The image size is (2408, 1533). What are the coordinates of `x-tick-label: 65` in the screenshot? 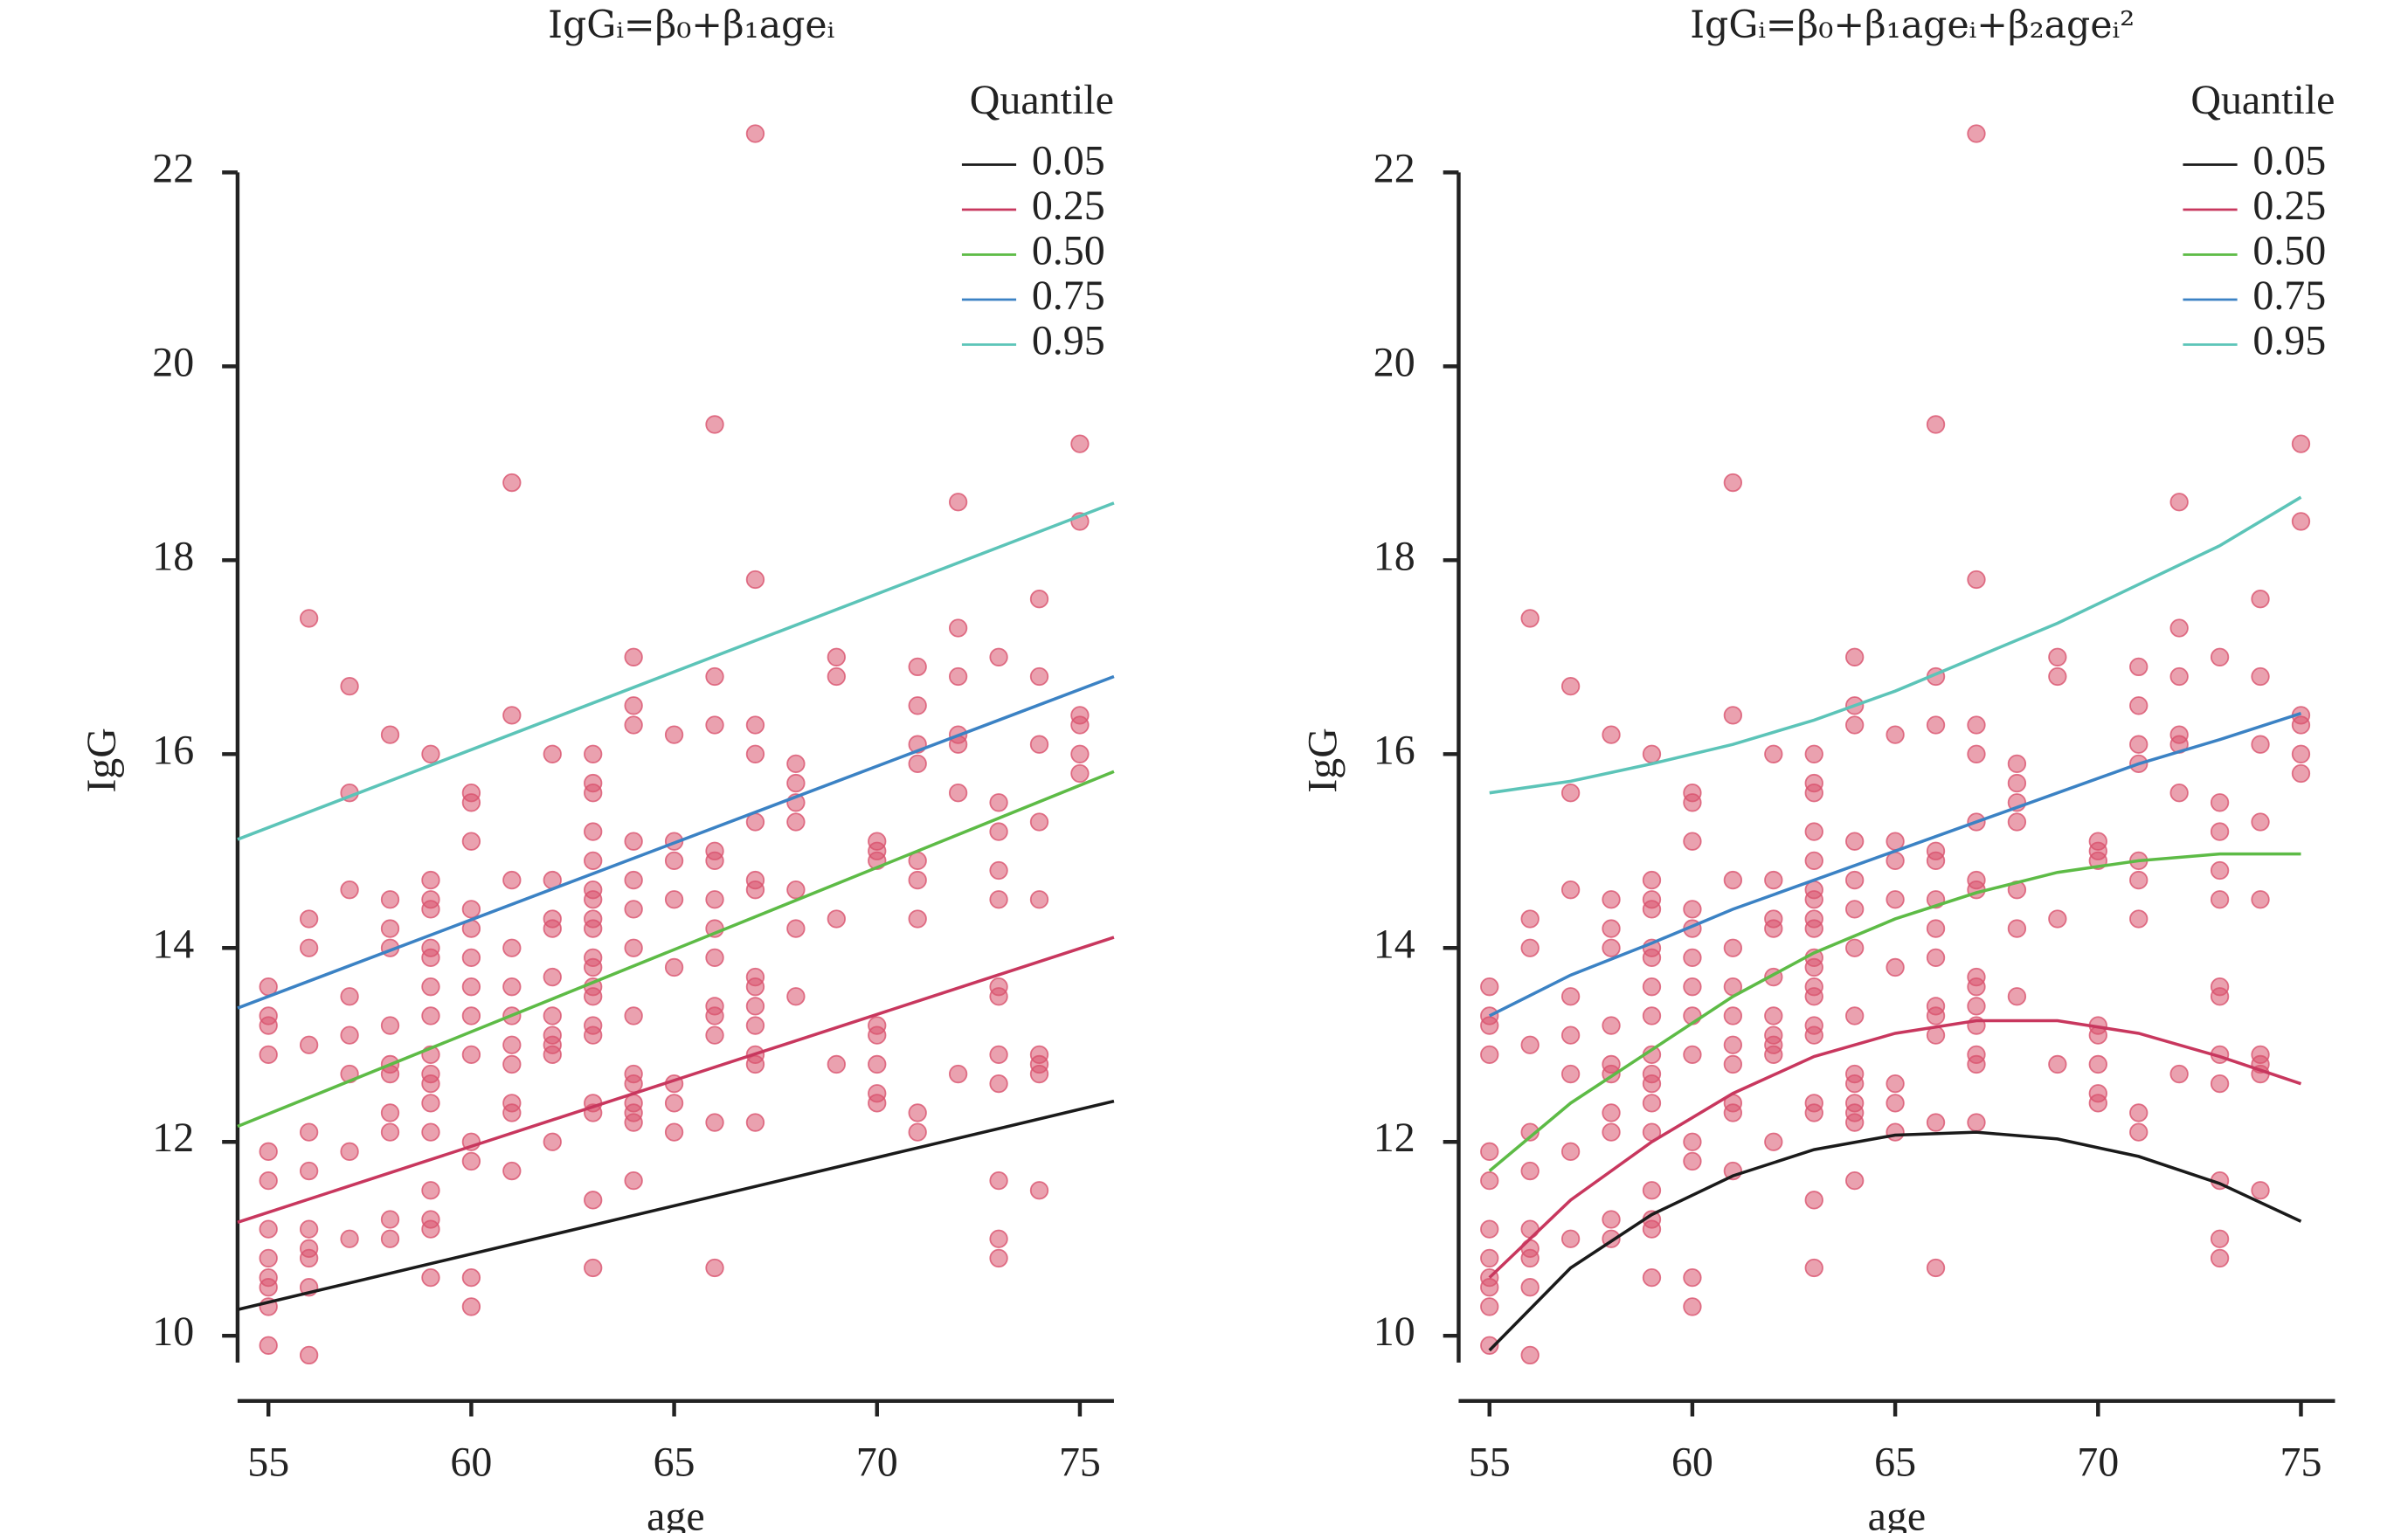 It's located at (674, 1462).